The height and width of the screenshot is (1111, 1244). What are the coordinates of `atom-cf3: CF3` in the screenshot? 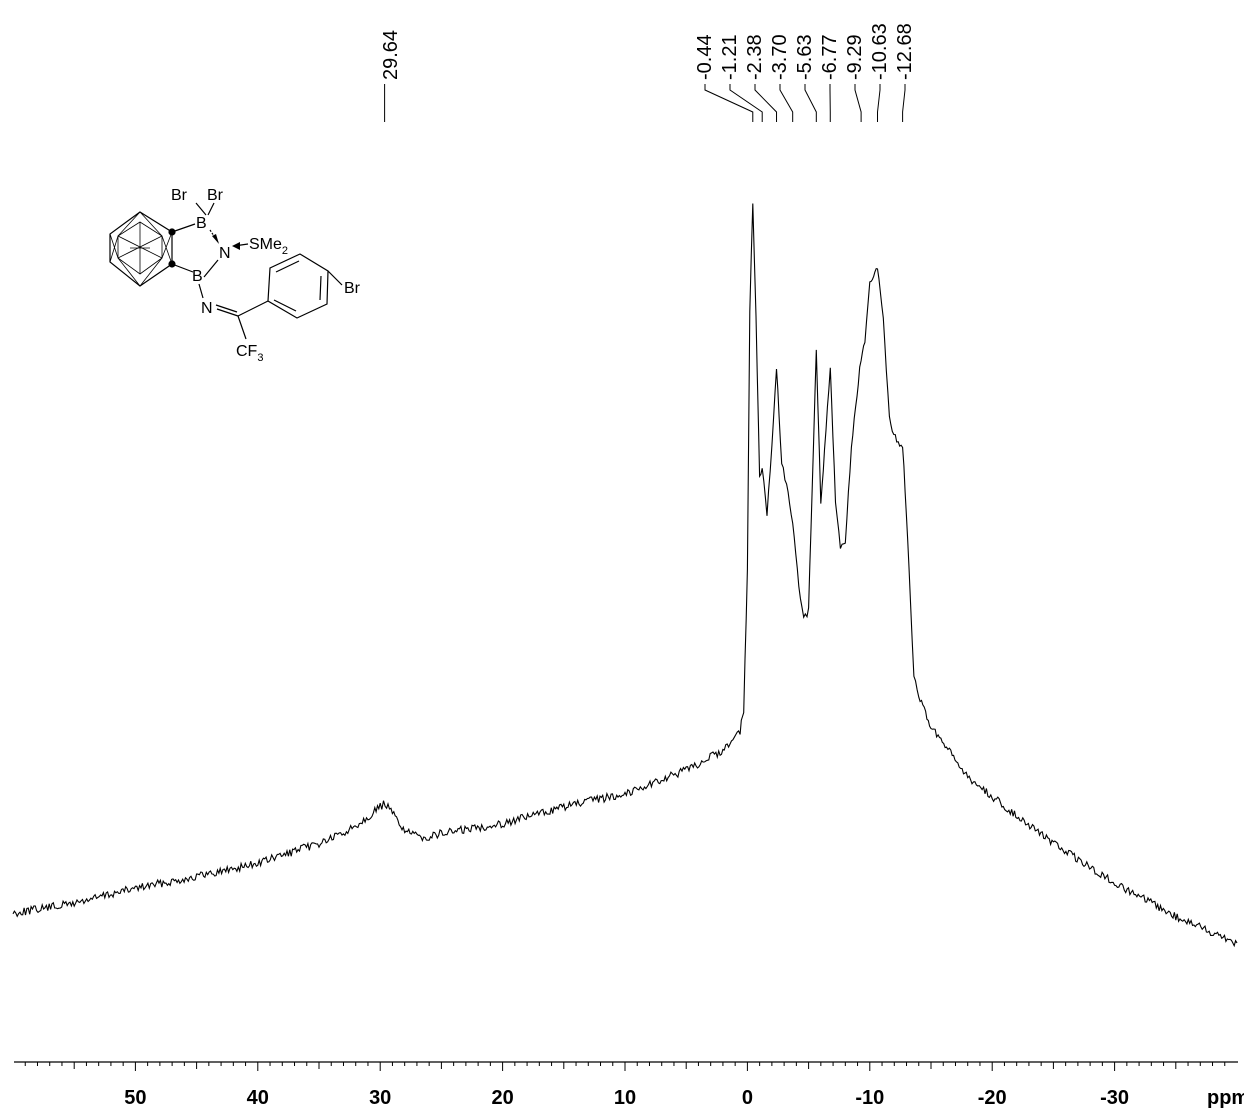 It's located at (249, 353).